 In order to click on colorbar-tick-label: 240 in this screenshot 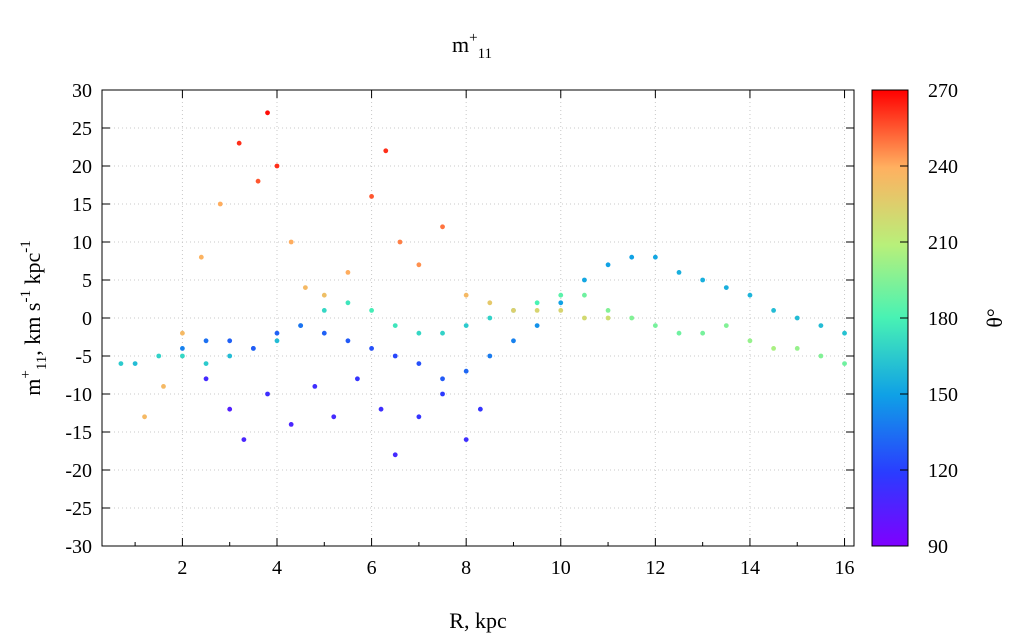, I will do `click(943, 167)`.